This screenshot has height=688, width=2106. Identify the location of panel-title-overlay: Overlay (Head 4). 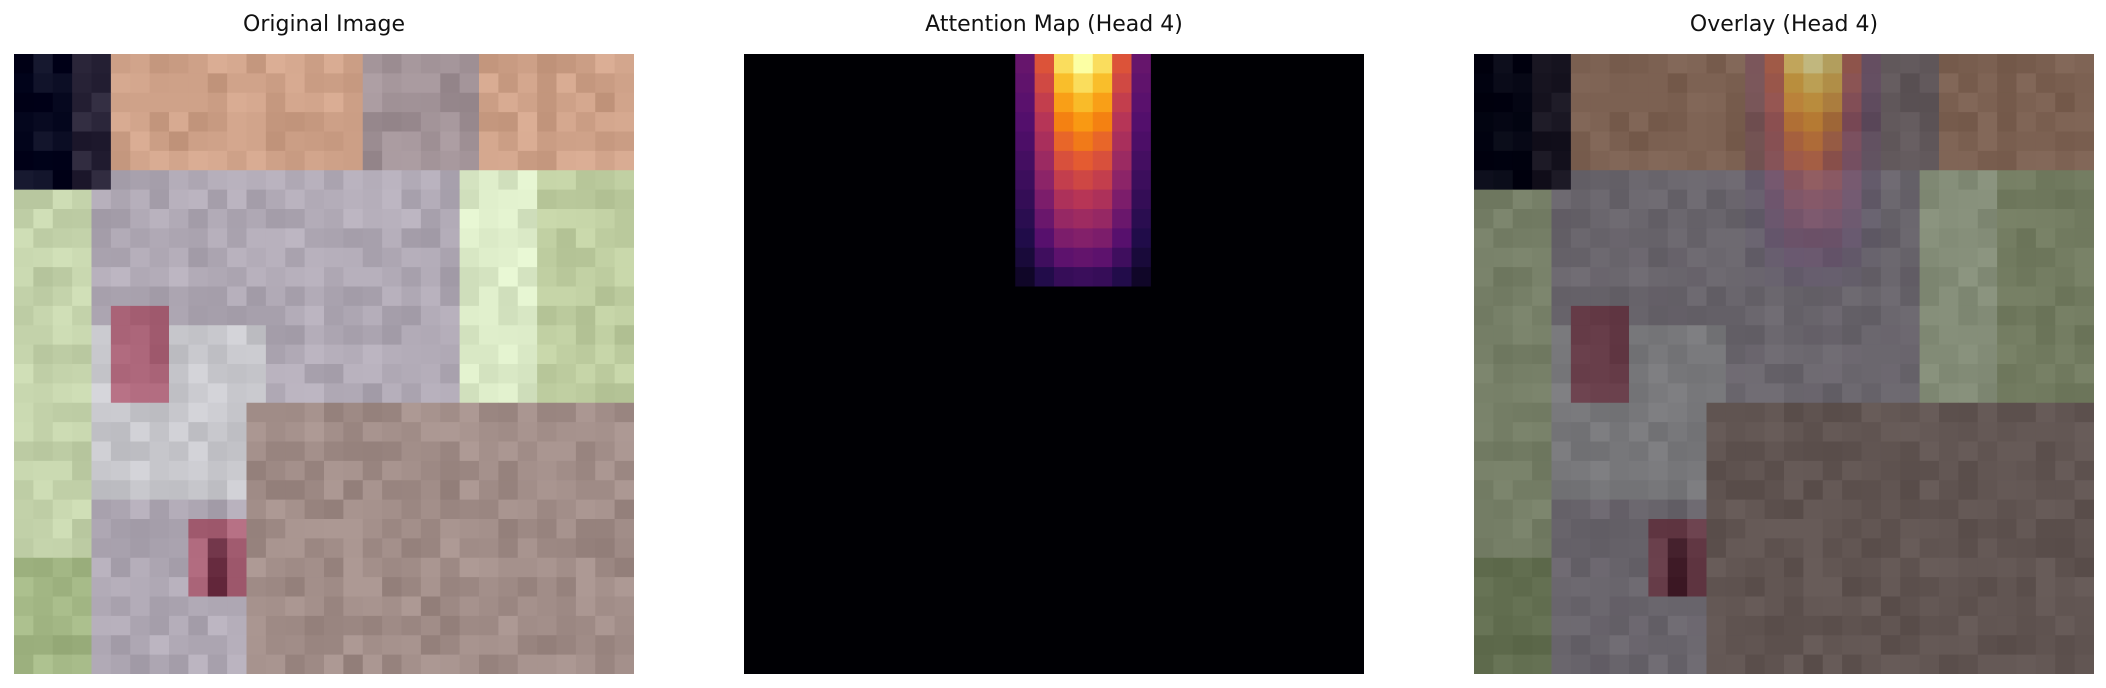
(1784, 24).